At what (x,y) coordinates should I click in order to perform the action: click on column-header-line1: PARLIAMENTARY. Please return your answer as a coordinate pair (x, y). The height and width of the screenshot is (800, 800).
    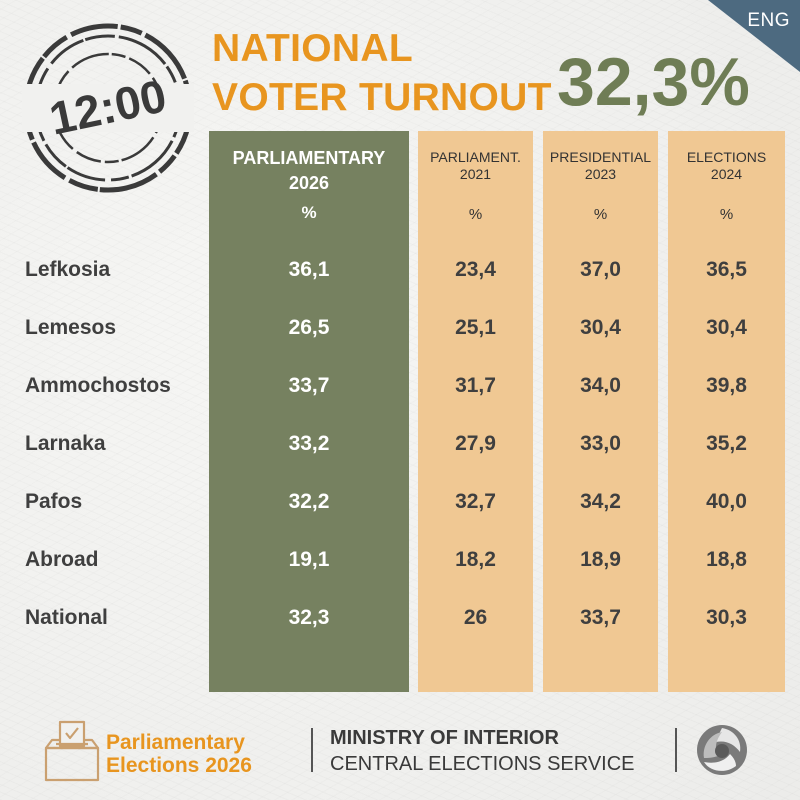
    Looking at the image, I should click on (309, 158).